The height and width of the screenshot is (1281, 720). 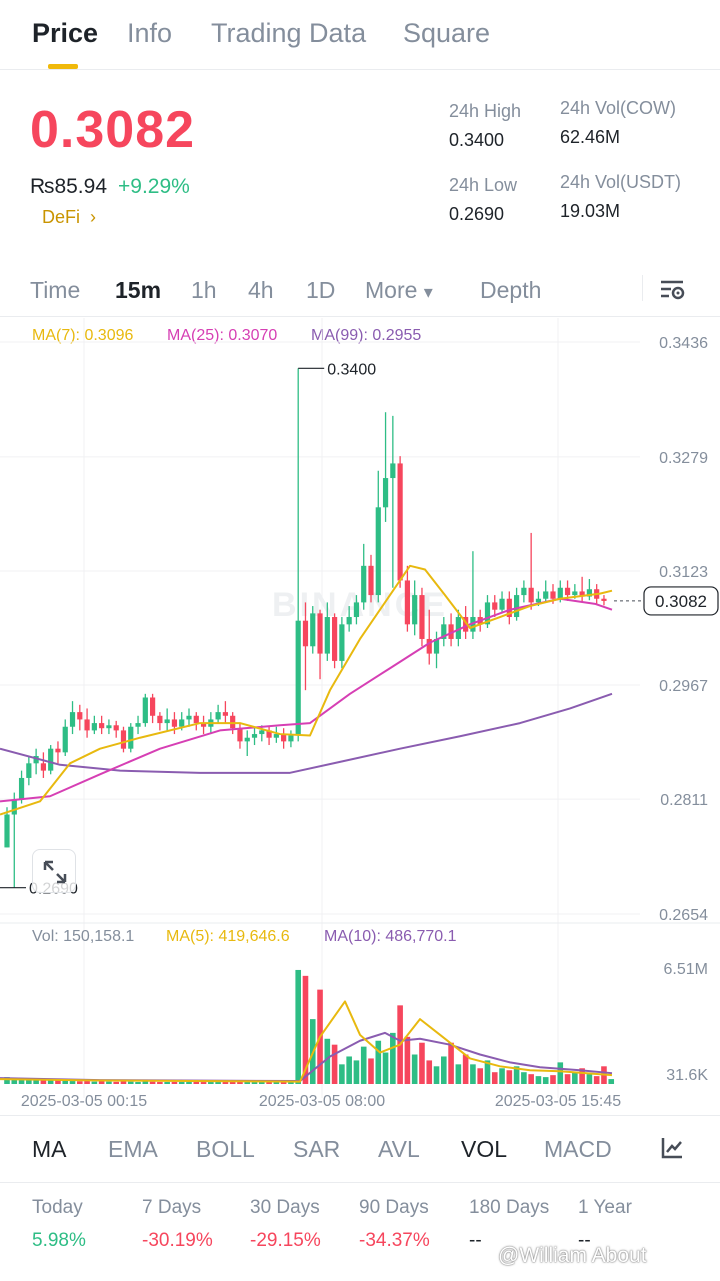 I want to click on perf-90d-label: 90 Days, so click(x=394, y=1207).